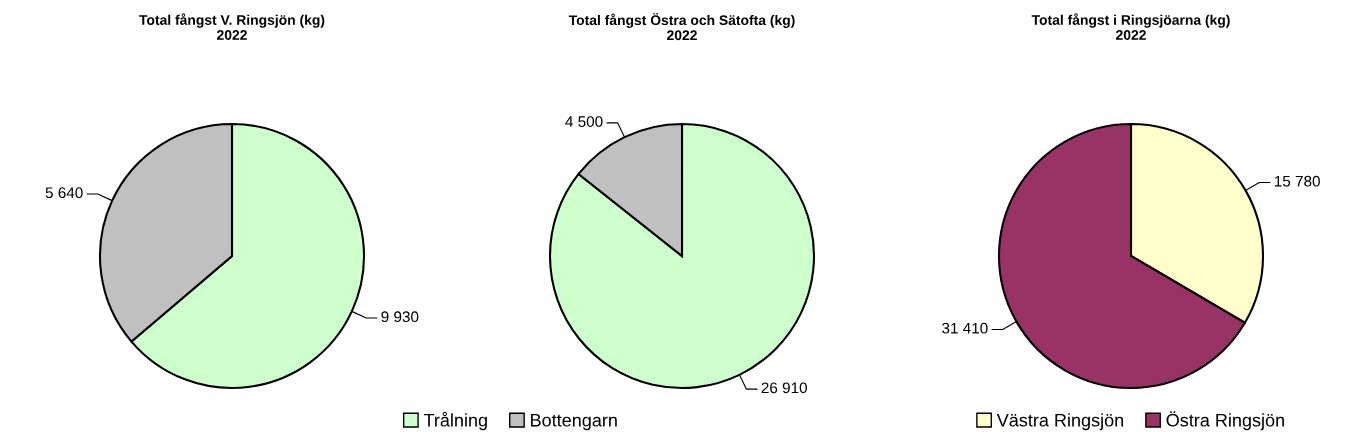 This screenshot has height=432, width=1346. Describe the element at coordinates (1225, 421) in the screenshot. I see `legend-label: Östra Ringsjön` at that location.